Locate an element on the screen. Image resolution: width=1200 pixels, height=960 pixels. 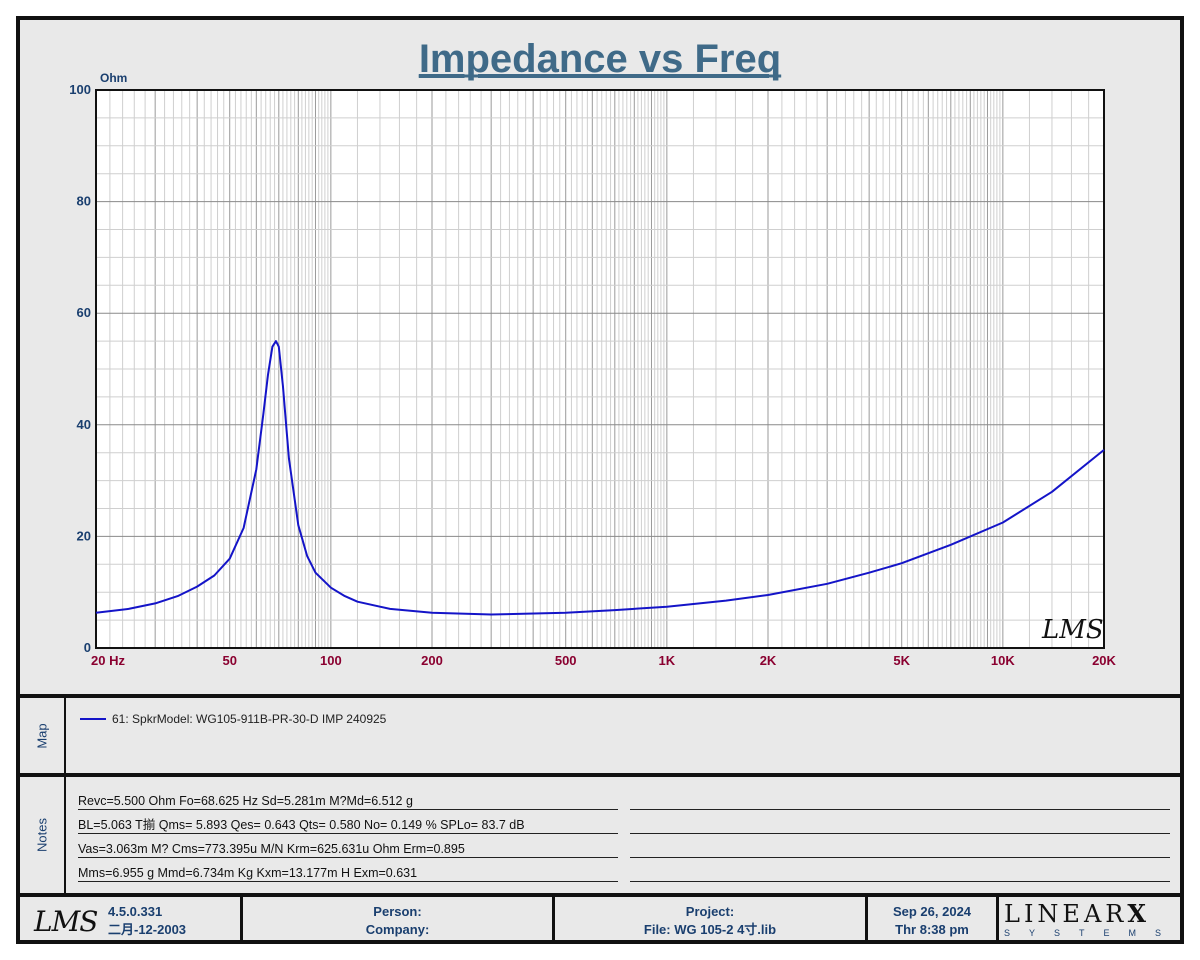
y-axis-label: Ohm is located at coordinates (113, 78).